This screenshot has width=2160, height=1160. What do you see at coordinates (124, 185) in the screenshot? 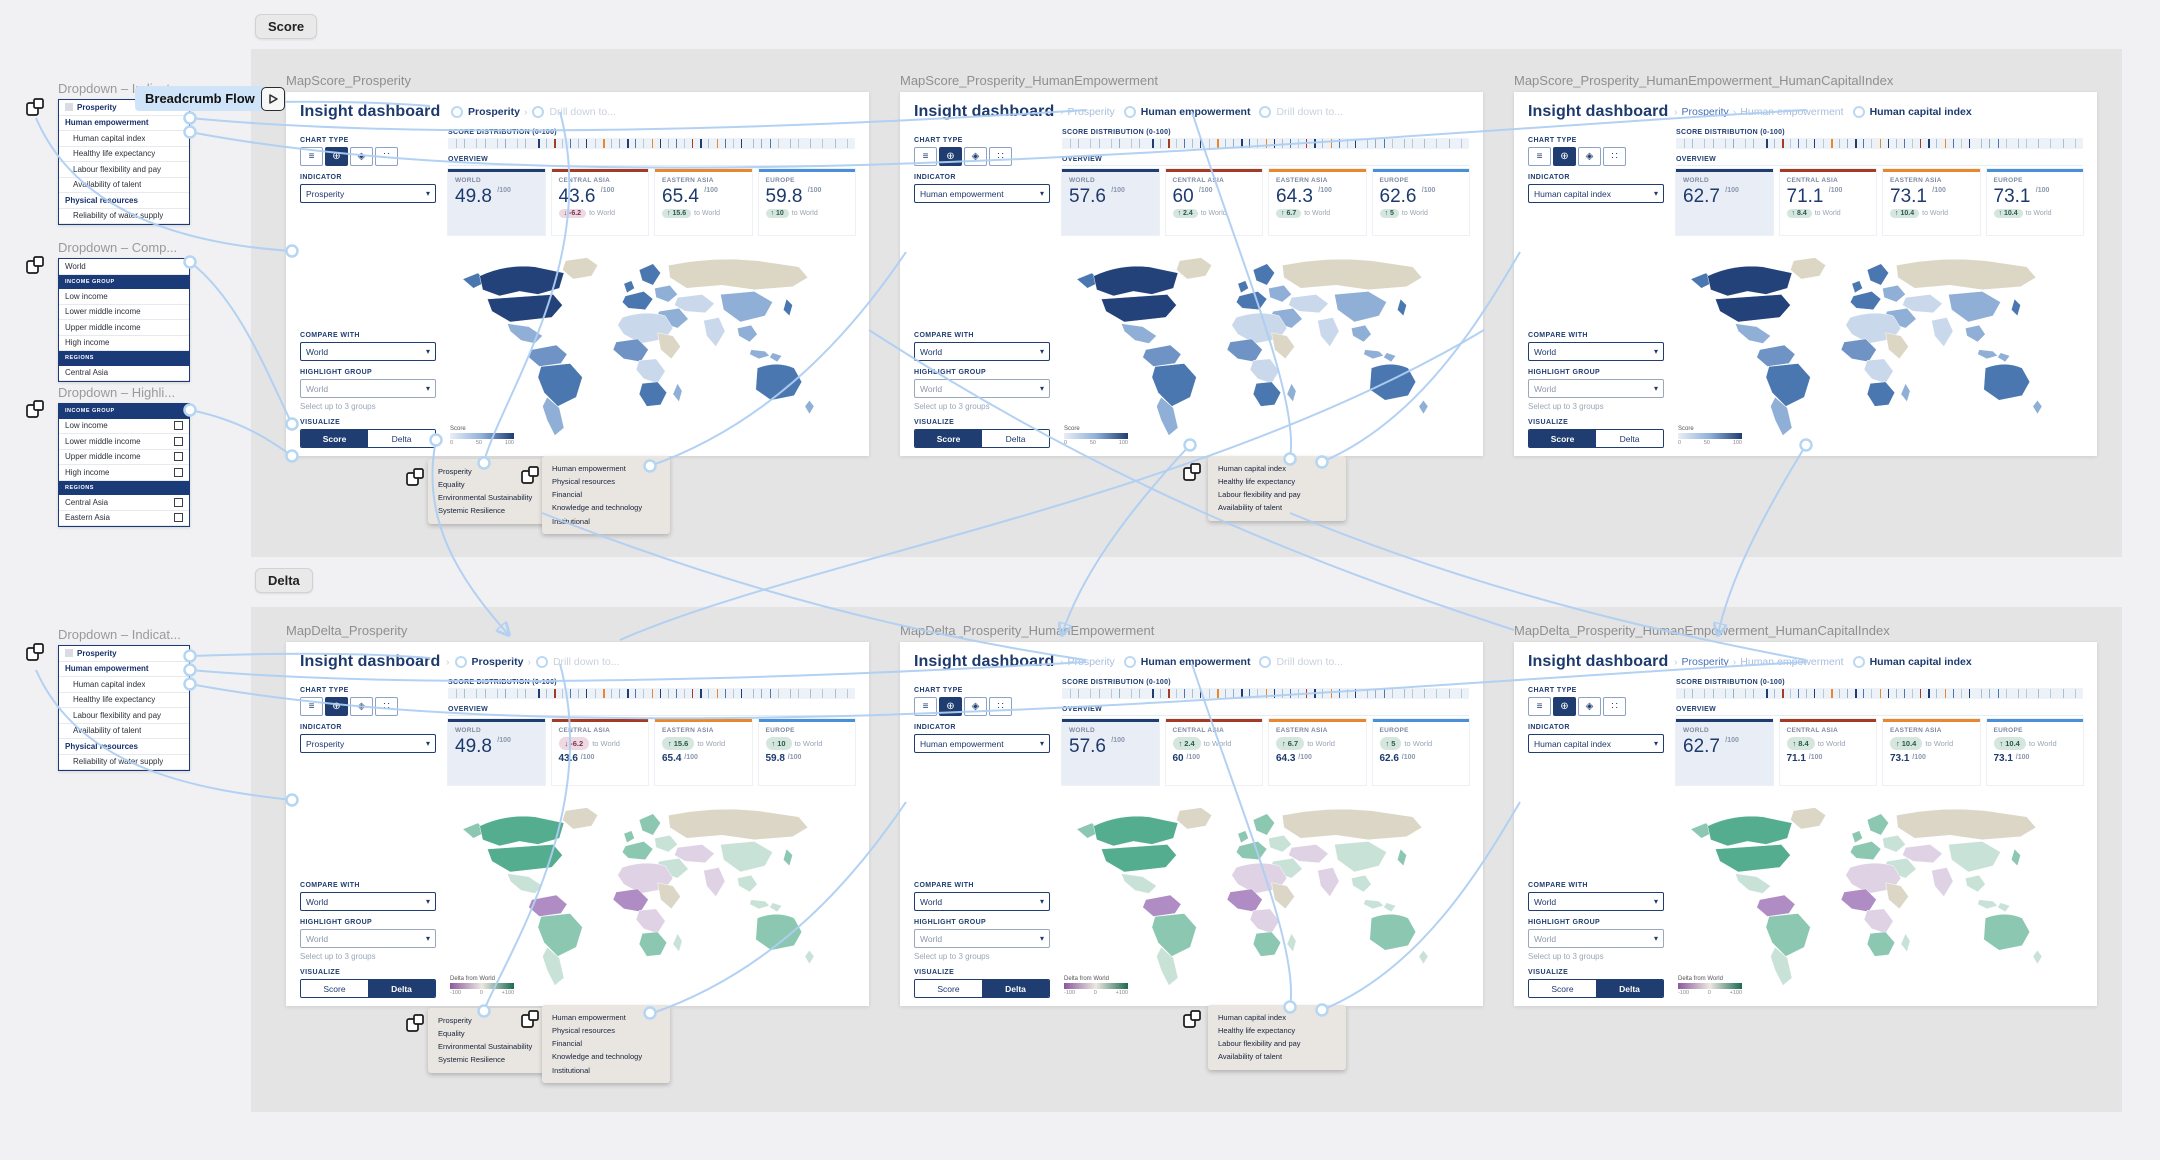
I see `dropdown-option: Availability of talent` at bounding box center [124, 185].